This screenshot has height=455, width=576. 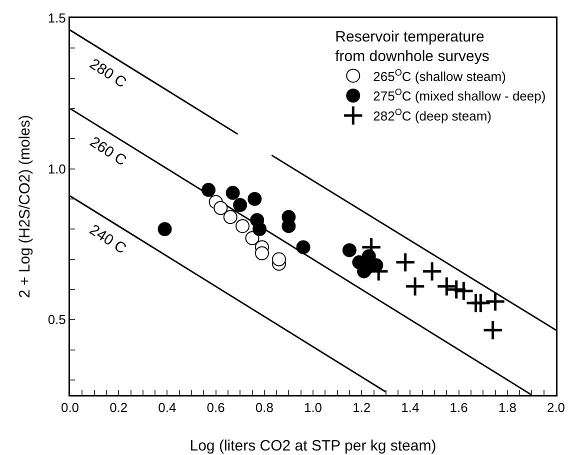 I want to click on x-tick-label: 1.8, so click(x=507, y=408).